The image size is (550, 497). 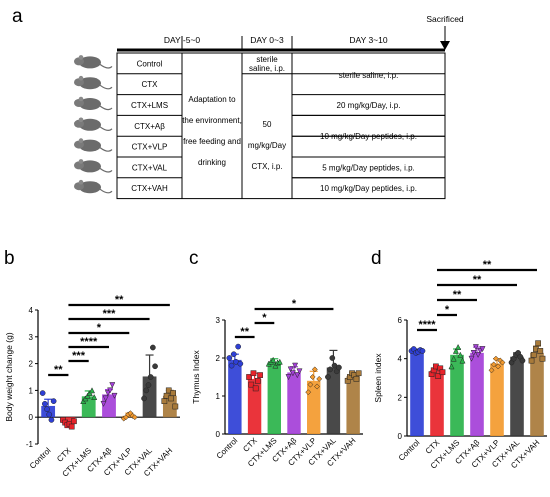 What do you see at coordinates (79, 356) in the screenshot?
I see `significance-label: ***` at bounding box center [79, 356].